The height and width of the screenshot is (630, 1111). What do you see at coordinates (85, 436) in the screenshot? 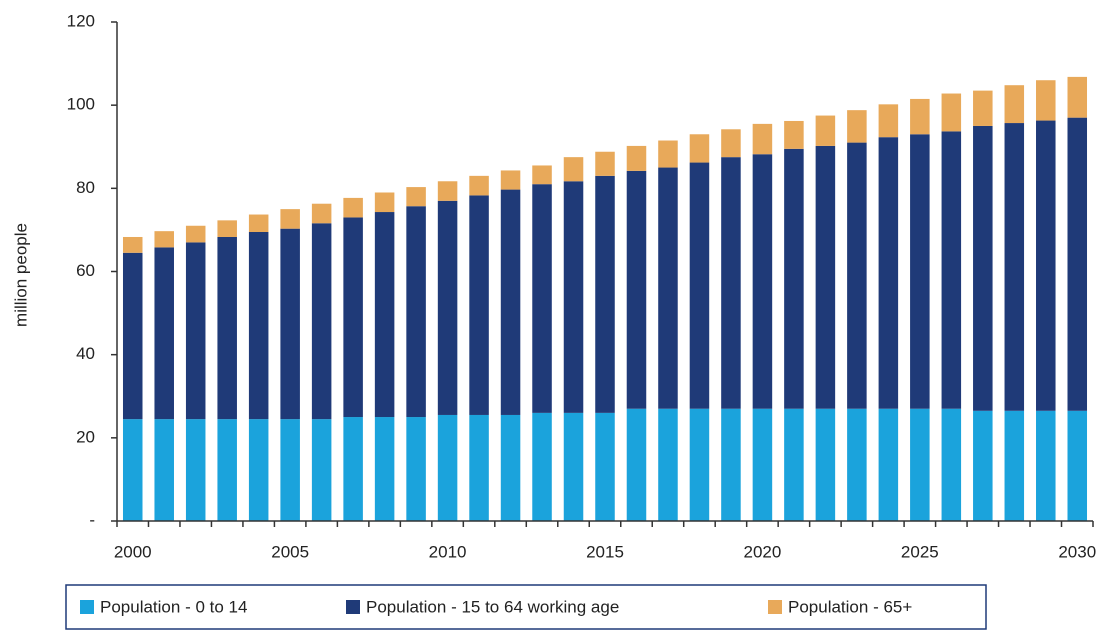
I see `y-tick-label: 20` at bounding box center [85, 436].